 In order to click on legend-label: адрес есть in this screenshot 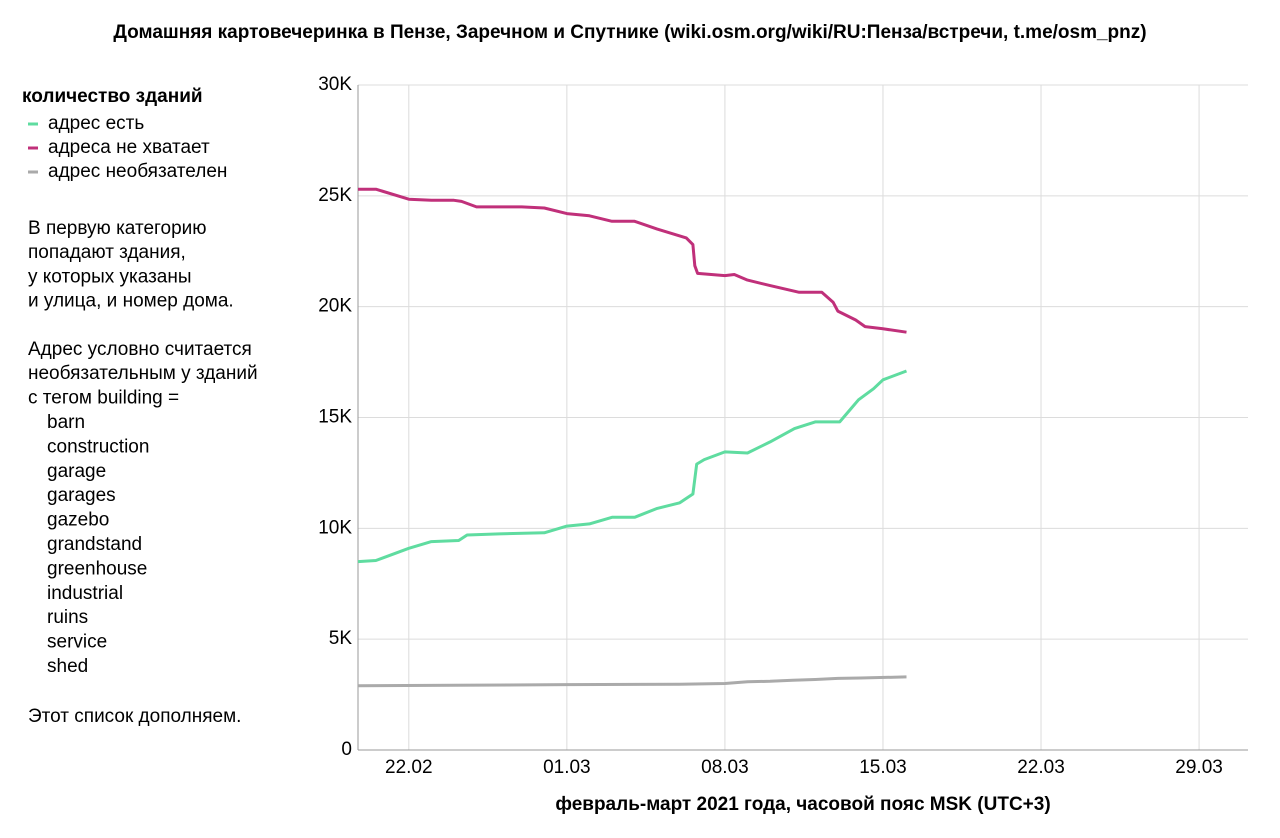, I will do `click(96, 123)`.